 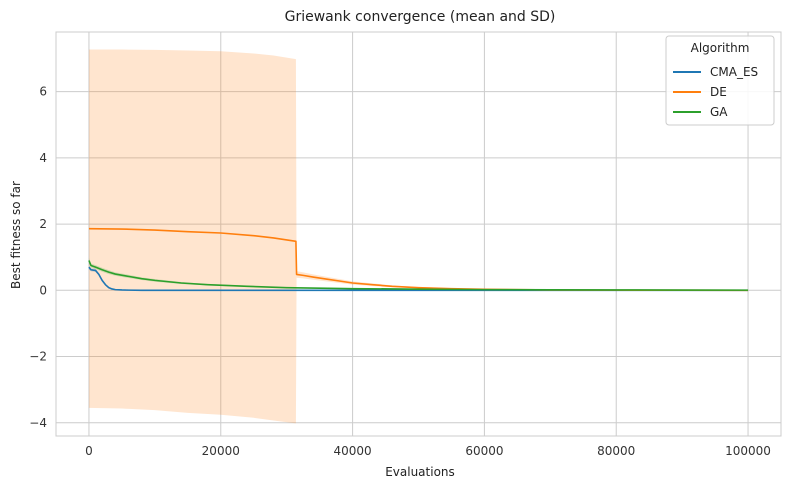 I want to click on series-line-cma-es, so click(x=418, y=279).